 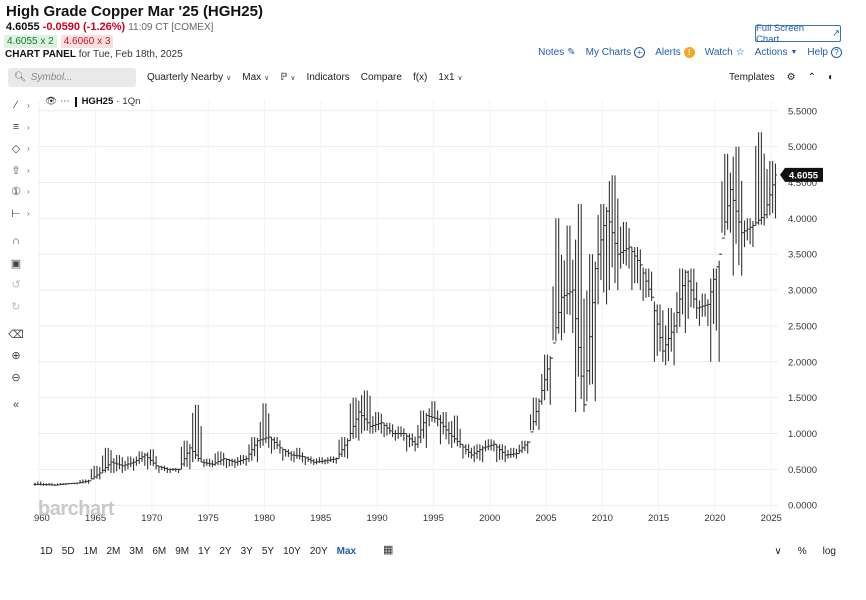 I want to click on legend-interval: 1Qn, so click(x=131, y=101).